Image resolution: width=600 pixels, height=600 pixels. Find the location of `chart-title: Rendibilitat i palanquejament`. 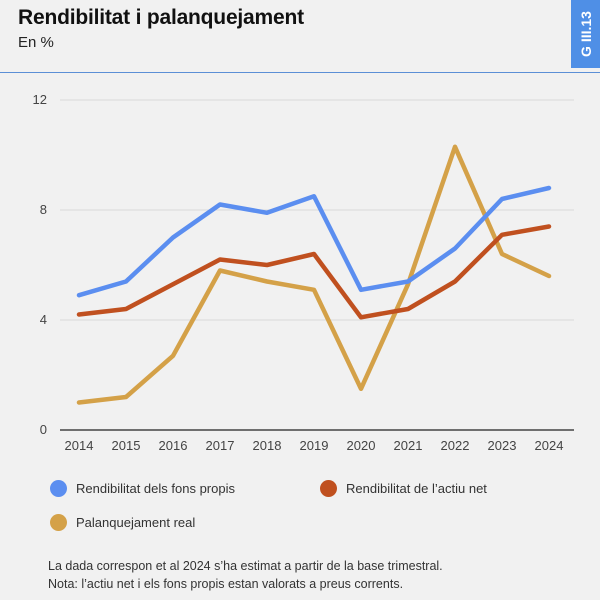

chart-title: Rendibilitat i palanquejament is located at coordinates (161, 17).